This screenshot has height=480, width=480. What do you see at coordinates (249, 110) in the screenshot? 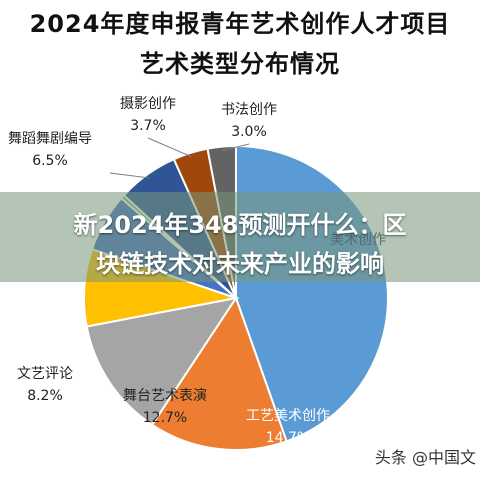
I see `slice-label: 书法创作` at bounding box center [249, 110].